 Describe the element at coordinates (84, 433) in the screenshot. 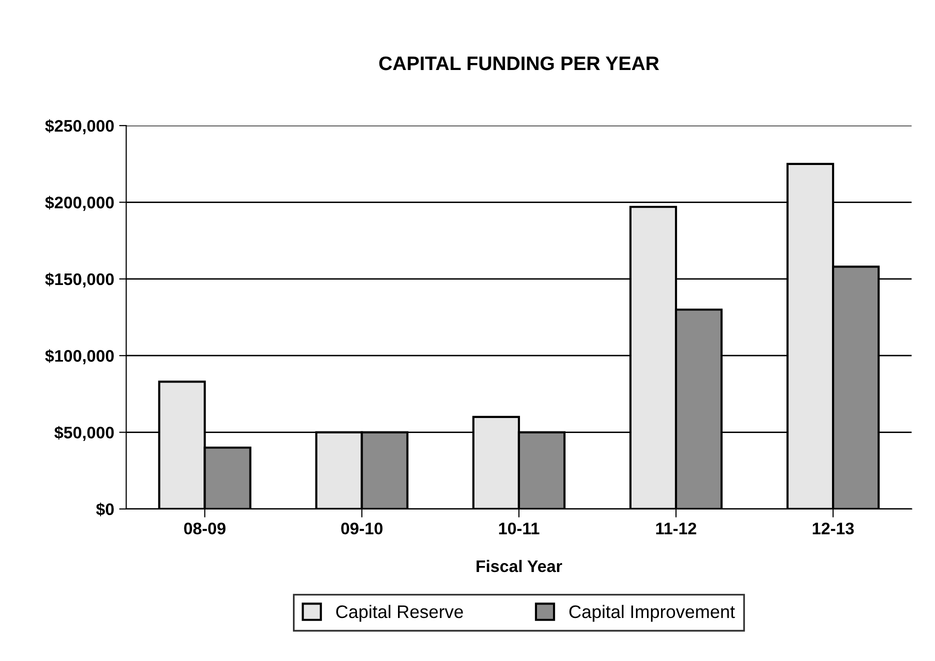

I see `y-tick-label: $50,000` at that location.